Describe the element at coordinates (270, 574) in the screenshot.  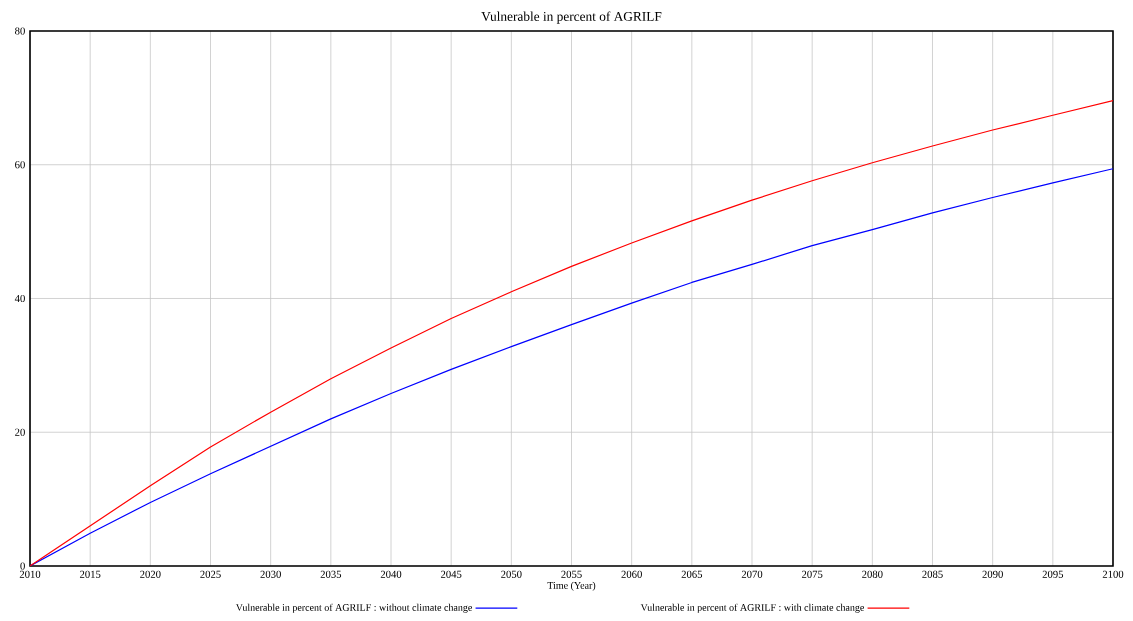
I see `x-tick-label: 2030` at that location.